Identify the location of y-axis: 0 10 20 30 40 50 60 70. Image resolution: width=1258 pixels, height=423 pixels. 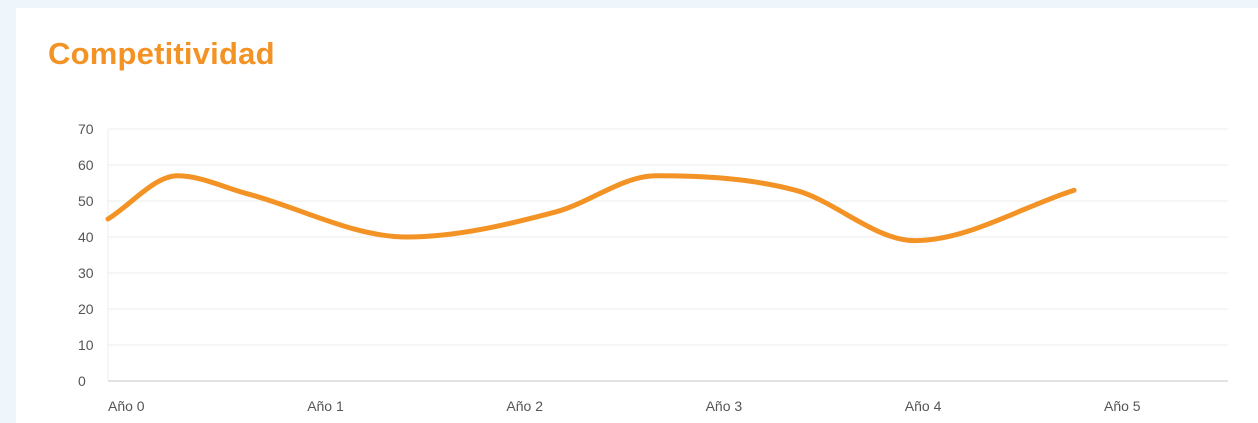
(86, 255).